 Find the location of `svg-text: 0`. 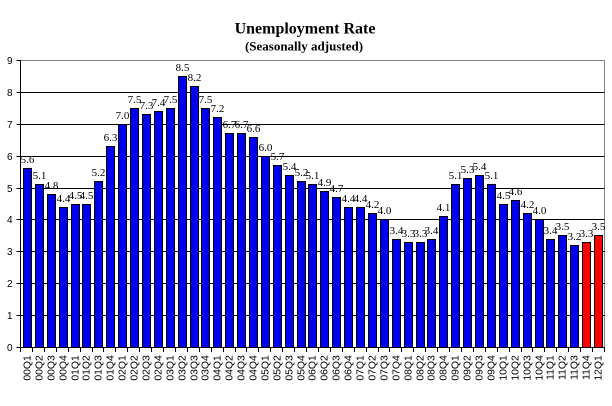

svg-text: 0 is located at coordinates (10, 348).